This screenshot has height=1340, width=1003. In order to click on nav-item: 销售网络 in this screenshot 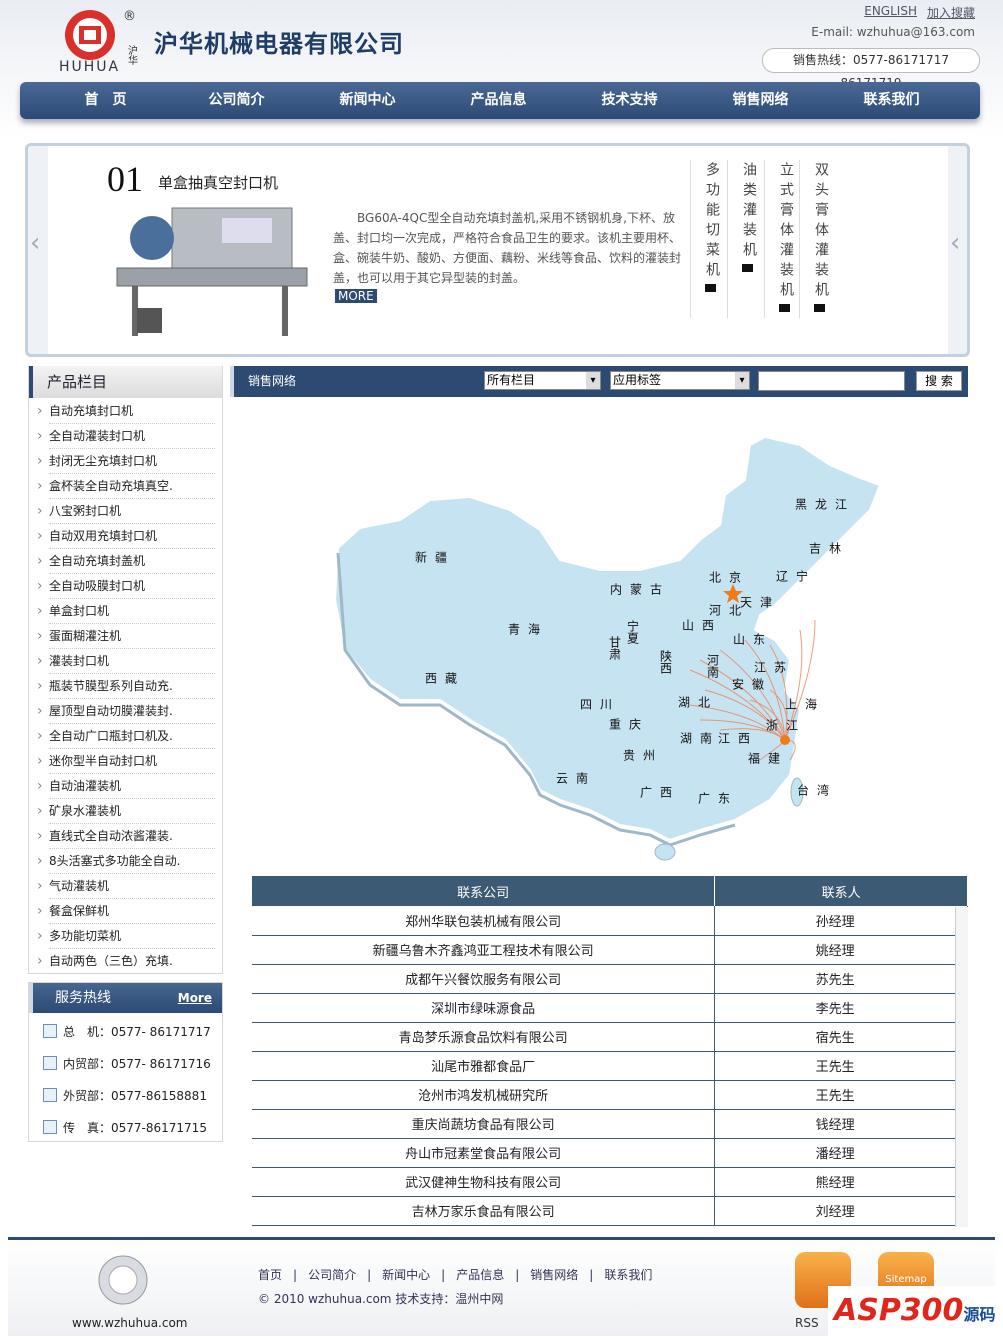, I will do `click(760, 100)`.